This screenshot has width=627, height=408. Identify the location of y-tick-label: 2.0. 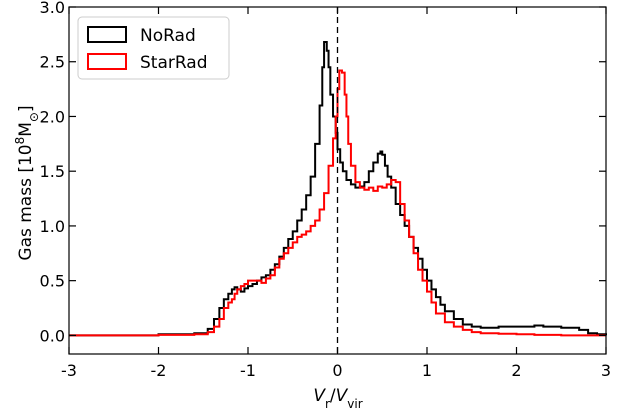
(52, 116).